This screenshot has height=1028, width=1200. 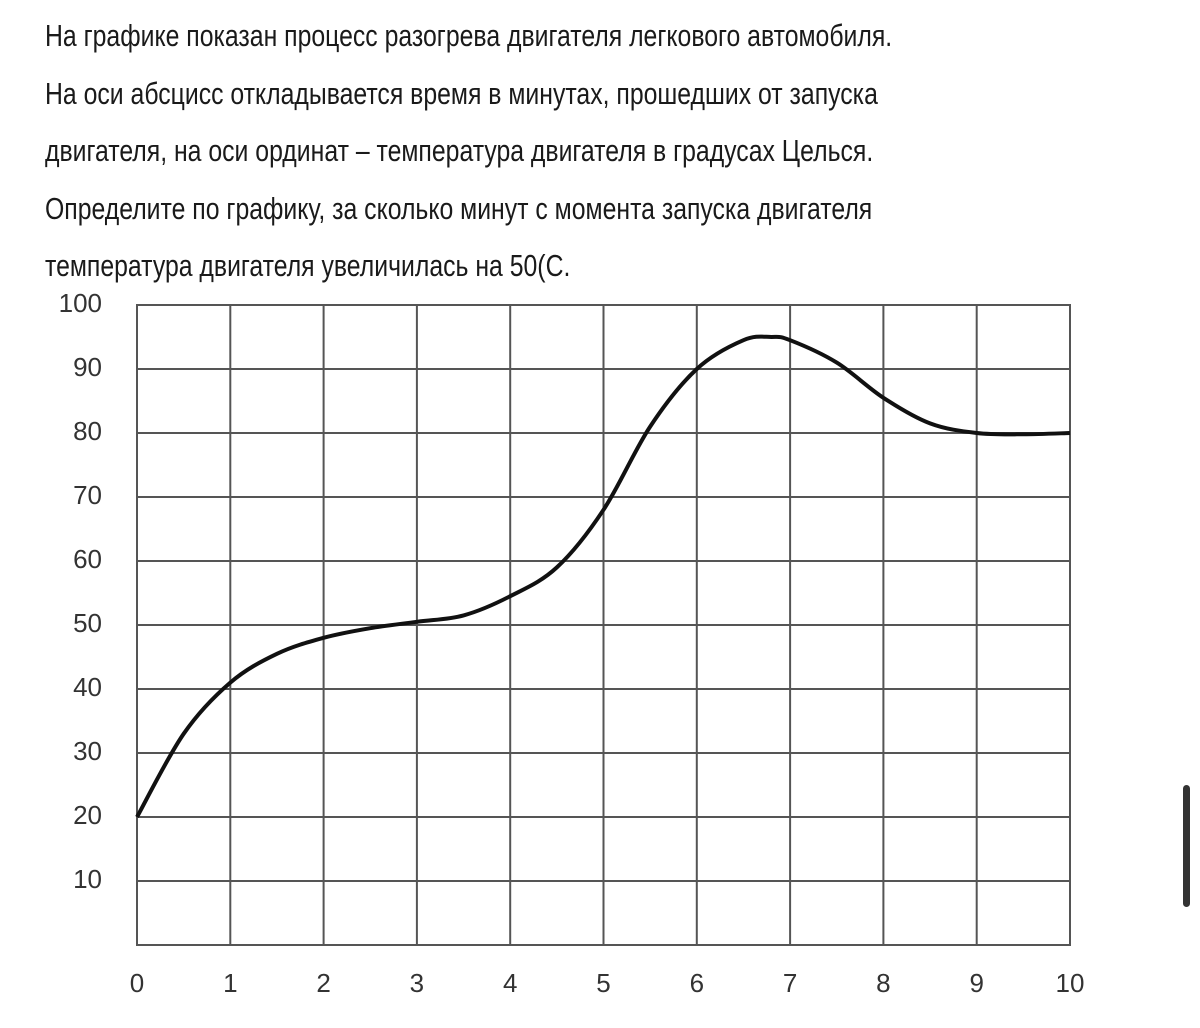 I want to click on scrollbar, so click(x=1186, y=846).